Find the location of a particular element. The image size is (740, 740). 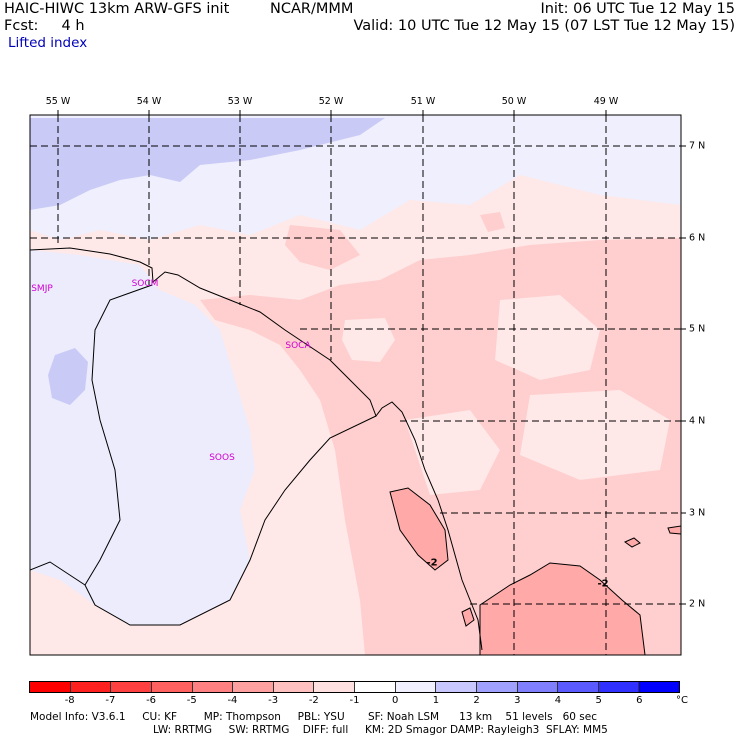

lon-label: 52 W is located at coordinates (331, 101).